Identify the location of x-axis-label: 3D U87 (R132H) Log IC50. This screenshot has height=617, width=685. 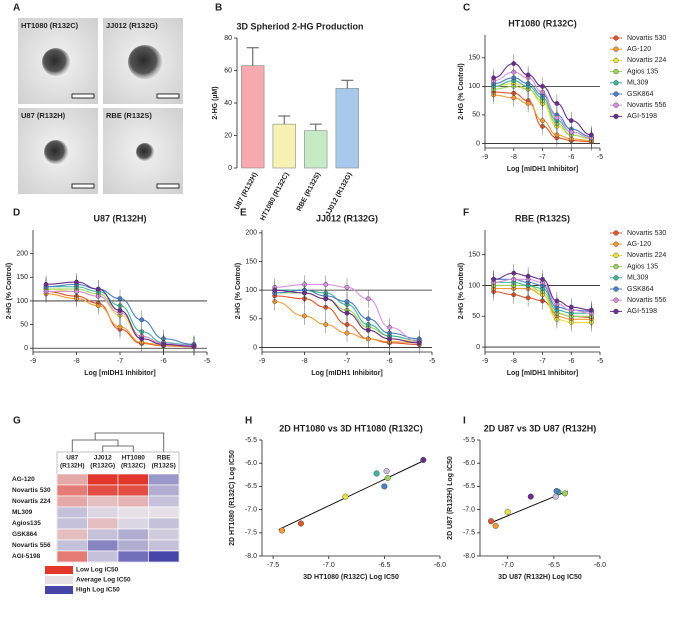
(540, 577).